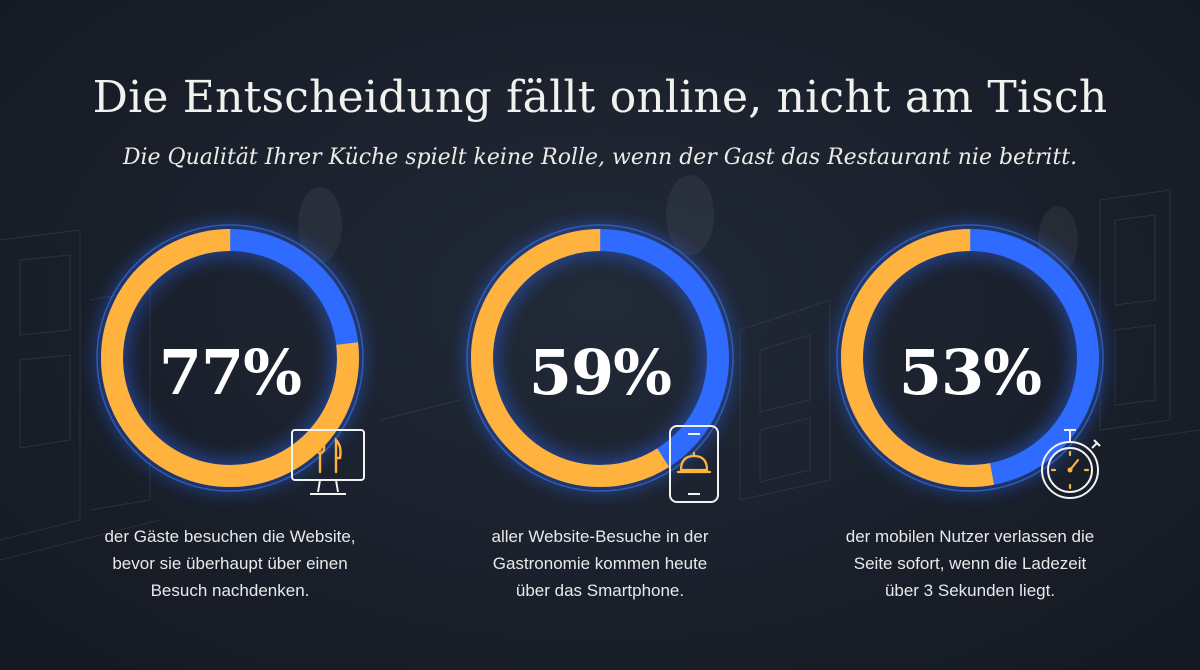 The width and height of the screenshot is (1200, 670). What do you see at coordinates (600, 372) in the screenshot?
I see `stat-value-2: 59%` at bounding box center [600, 372].